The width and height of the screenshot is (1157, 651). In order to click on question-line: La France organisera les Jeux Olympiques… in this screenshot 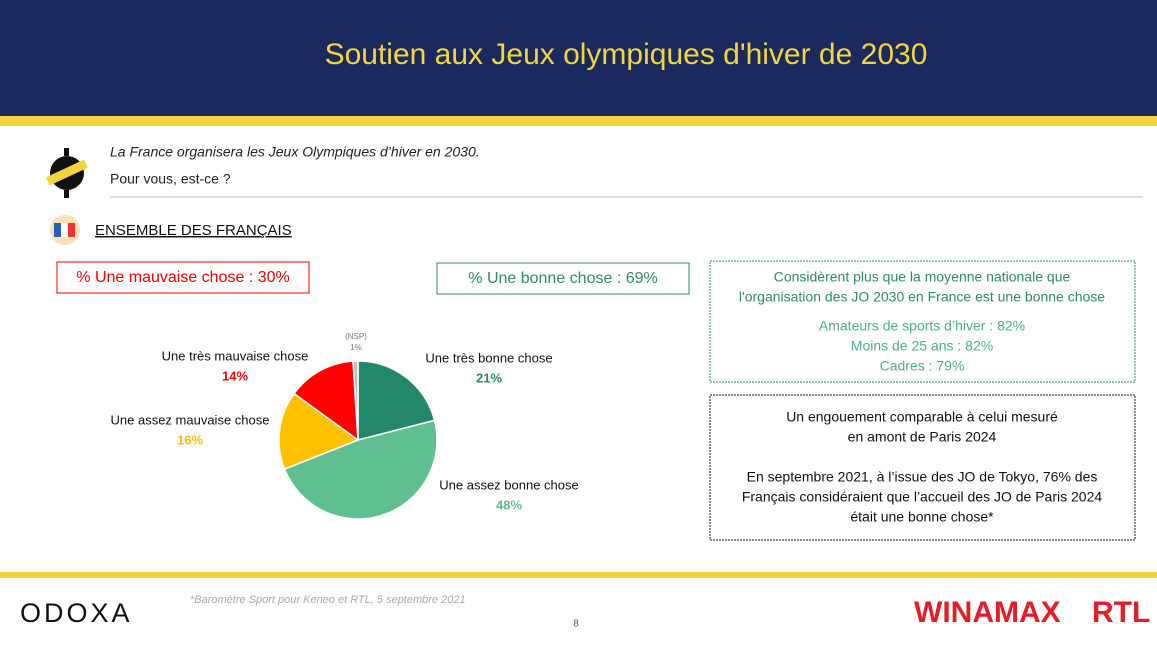, I will do `click(295, 152)`.